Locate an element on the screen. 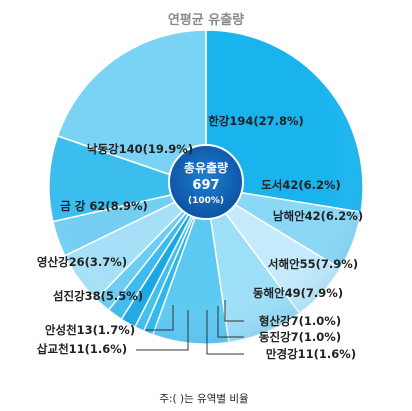 The image size is (412, 411). footnote: 주:( )는 유역별 비율 is located at coordinates (204, 399).